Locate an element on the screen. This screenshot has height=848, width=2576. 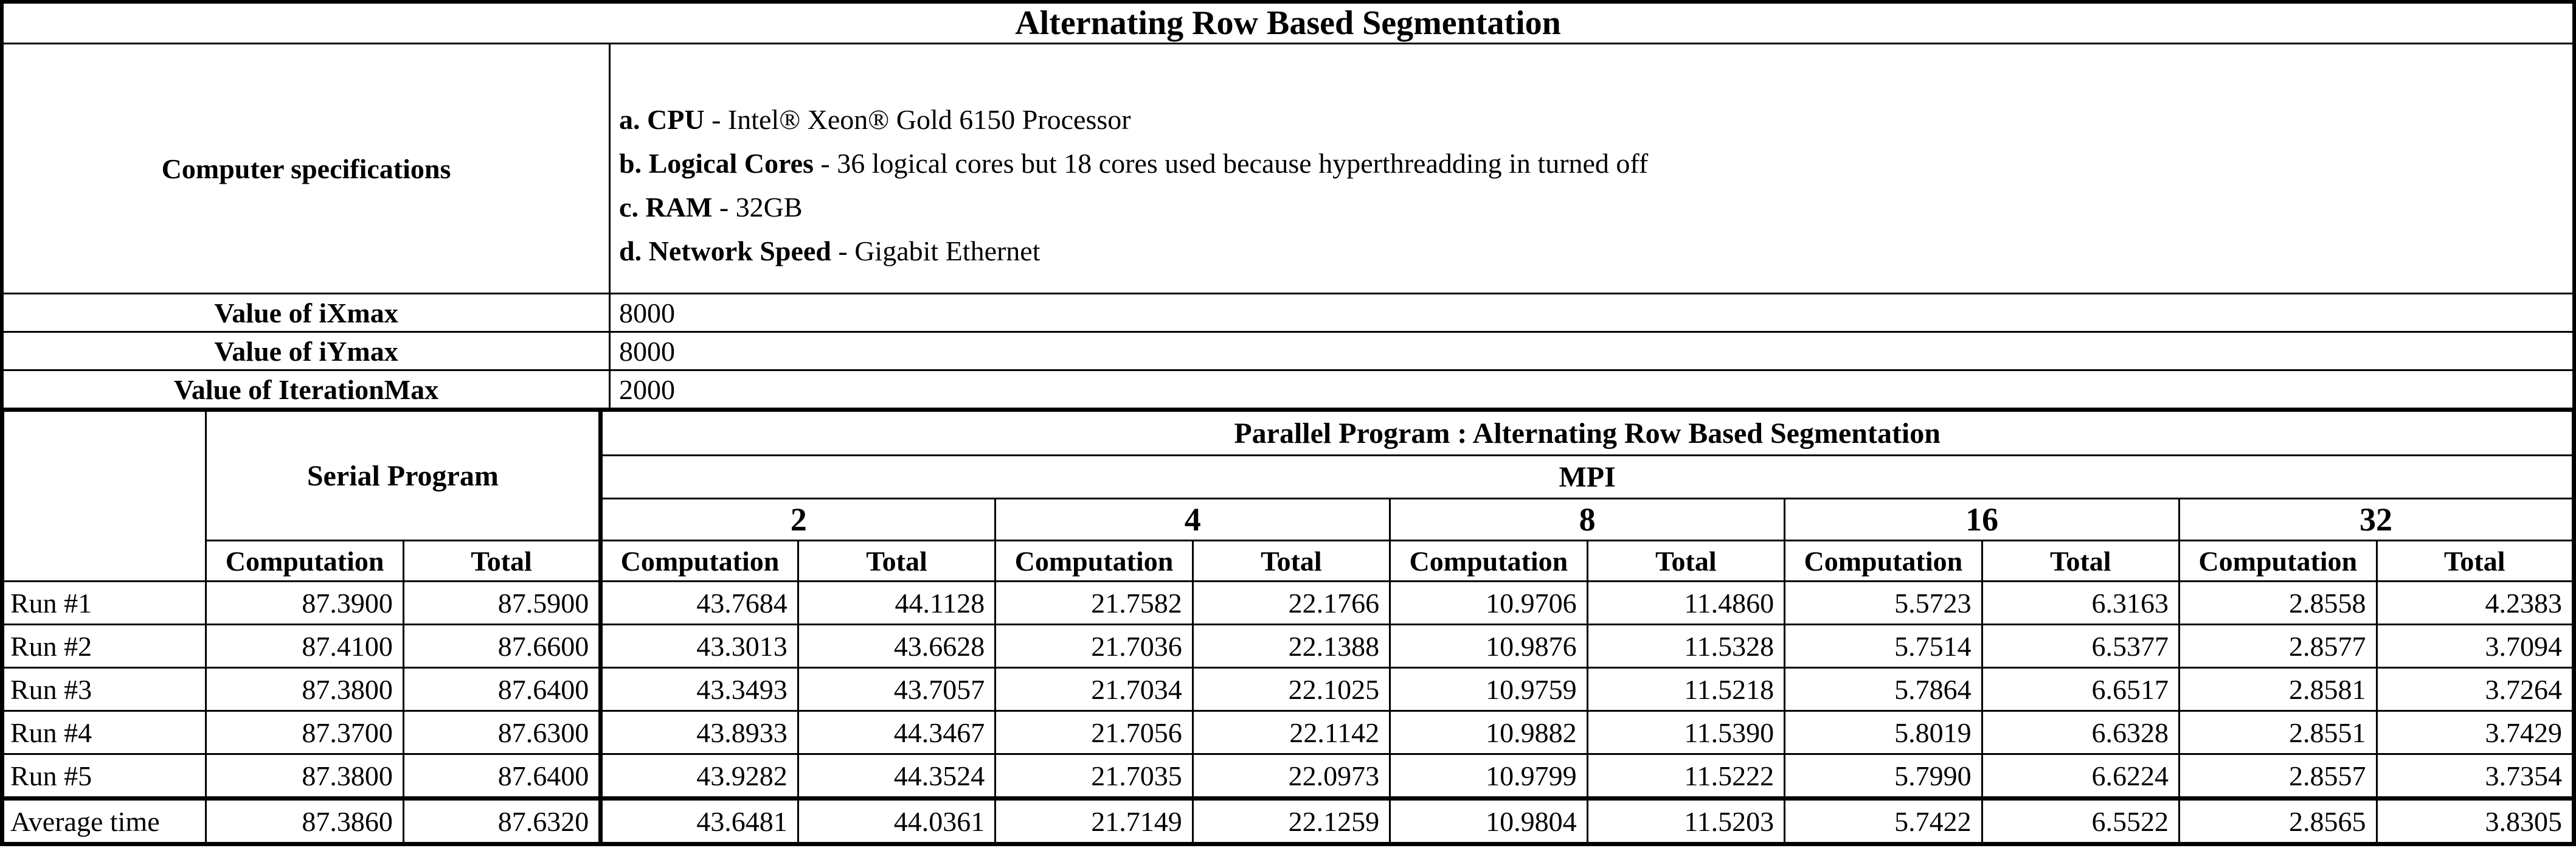
process-count-32: 32 is located at coordinates (2376, 519).